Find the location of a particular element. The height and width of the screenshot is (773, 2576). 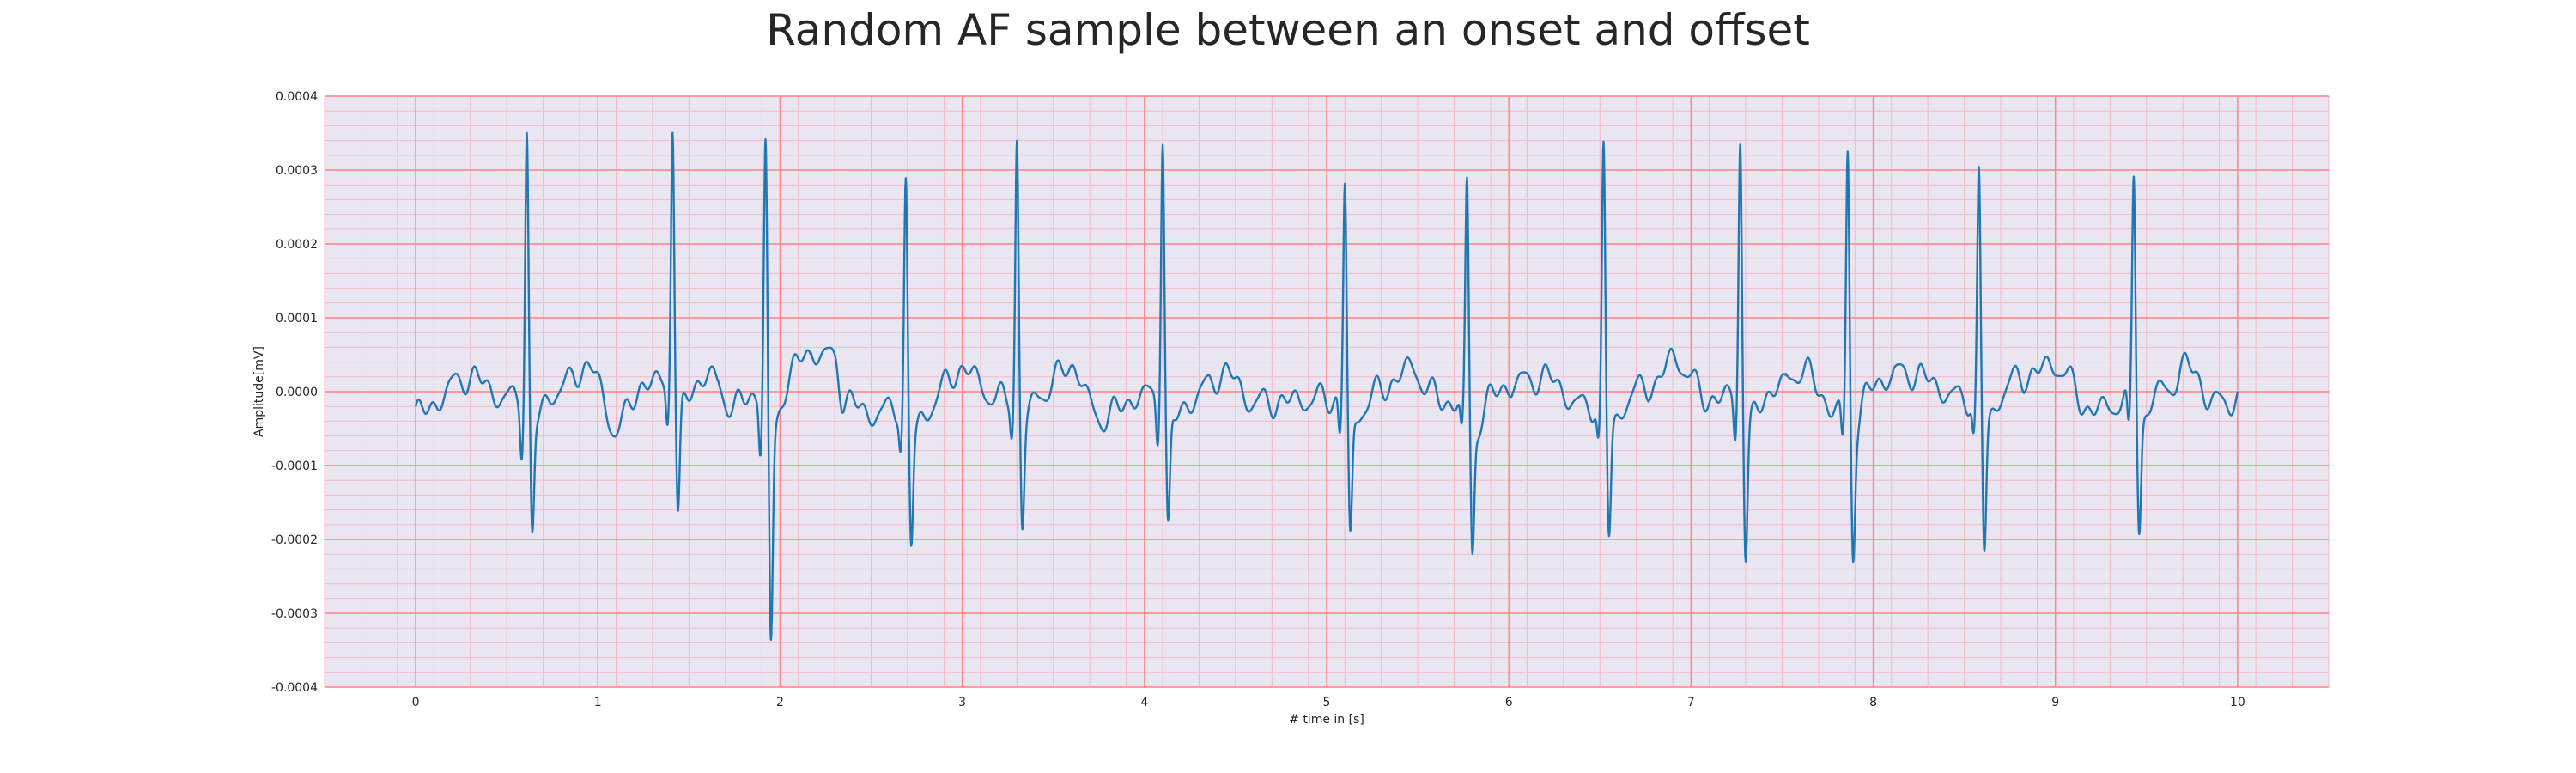

x-axis-label: # time in [s] is located at coordinates (1327, 720).